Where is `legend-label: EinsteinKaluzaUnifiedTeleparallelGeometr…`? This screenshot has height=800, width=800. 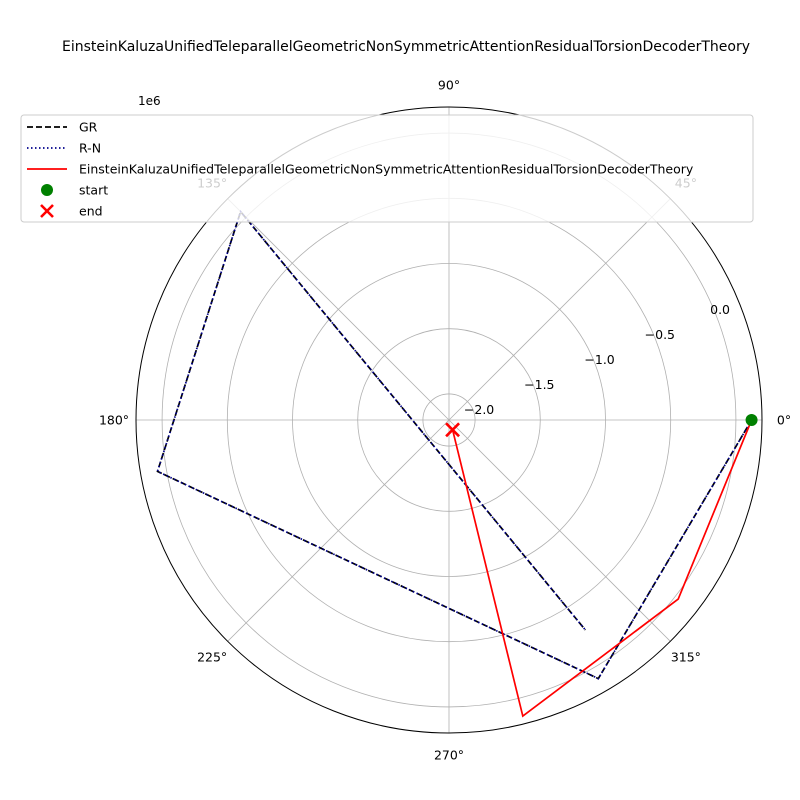 legend-label: EinsteinKaluzaUnifiedTeleparallelGeometr… is located at coordinates (386, 169).